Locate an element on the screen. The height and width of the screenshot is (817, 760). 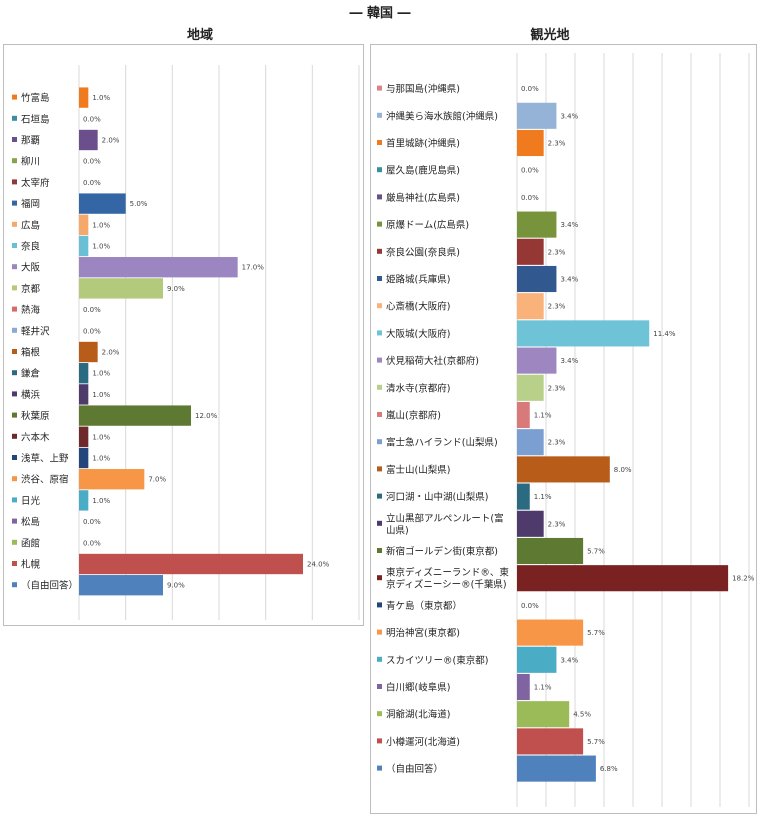
category-label: 小樽運河(北海道) is located at coordinates (423, 742).